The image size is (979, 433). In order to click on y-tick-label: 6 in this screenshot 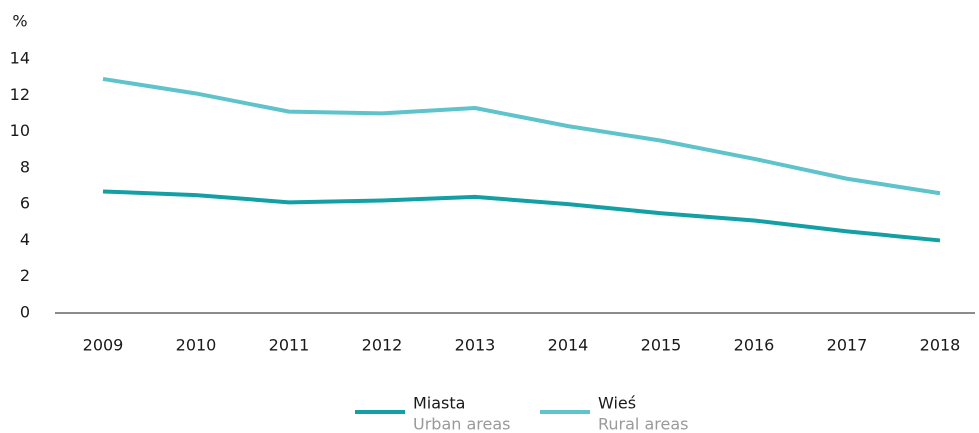, I will do `click(25, 203)`.